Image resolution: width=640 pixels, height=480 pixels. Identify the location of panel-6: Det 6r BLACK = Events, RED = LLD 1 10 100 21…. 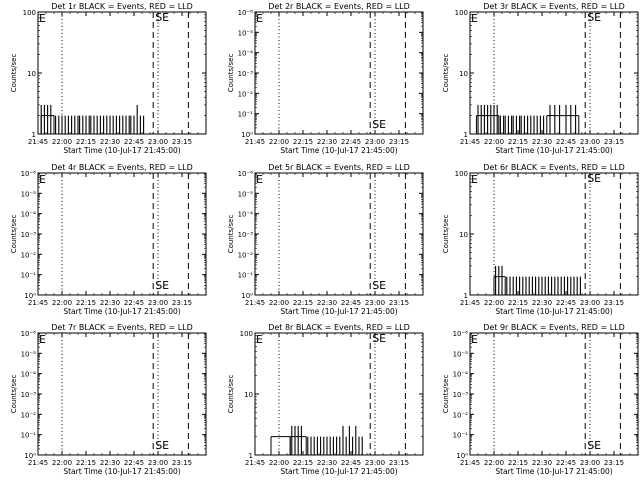
(540, 239).